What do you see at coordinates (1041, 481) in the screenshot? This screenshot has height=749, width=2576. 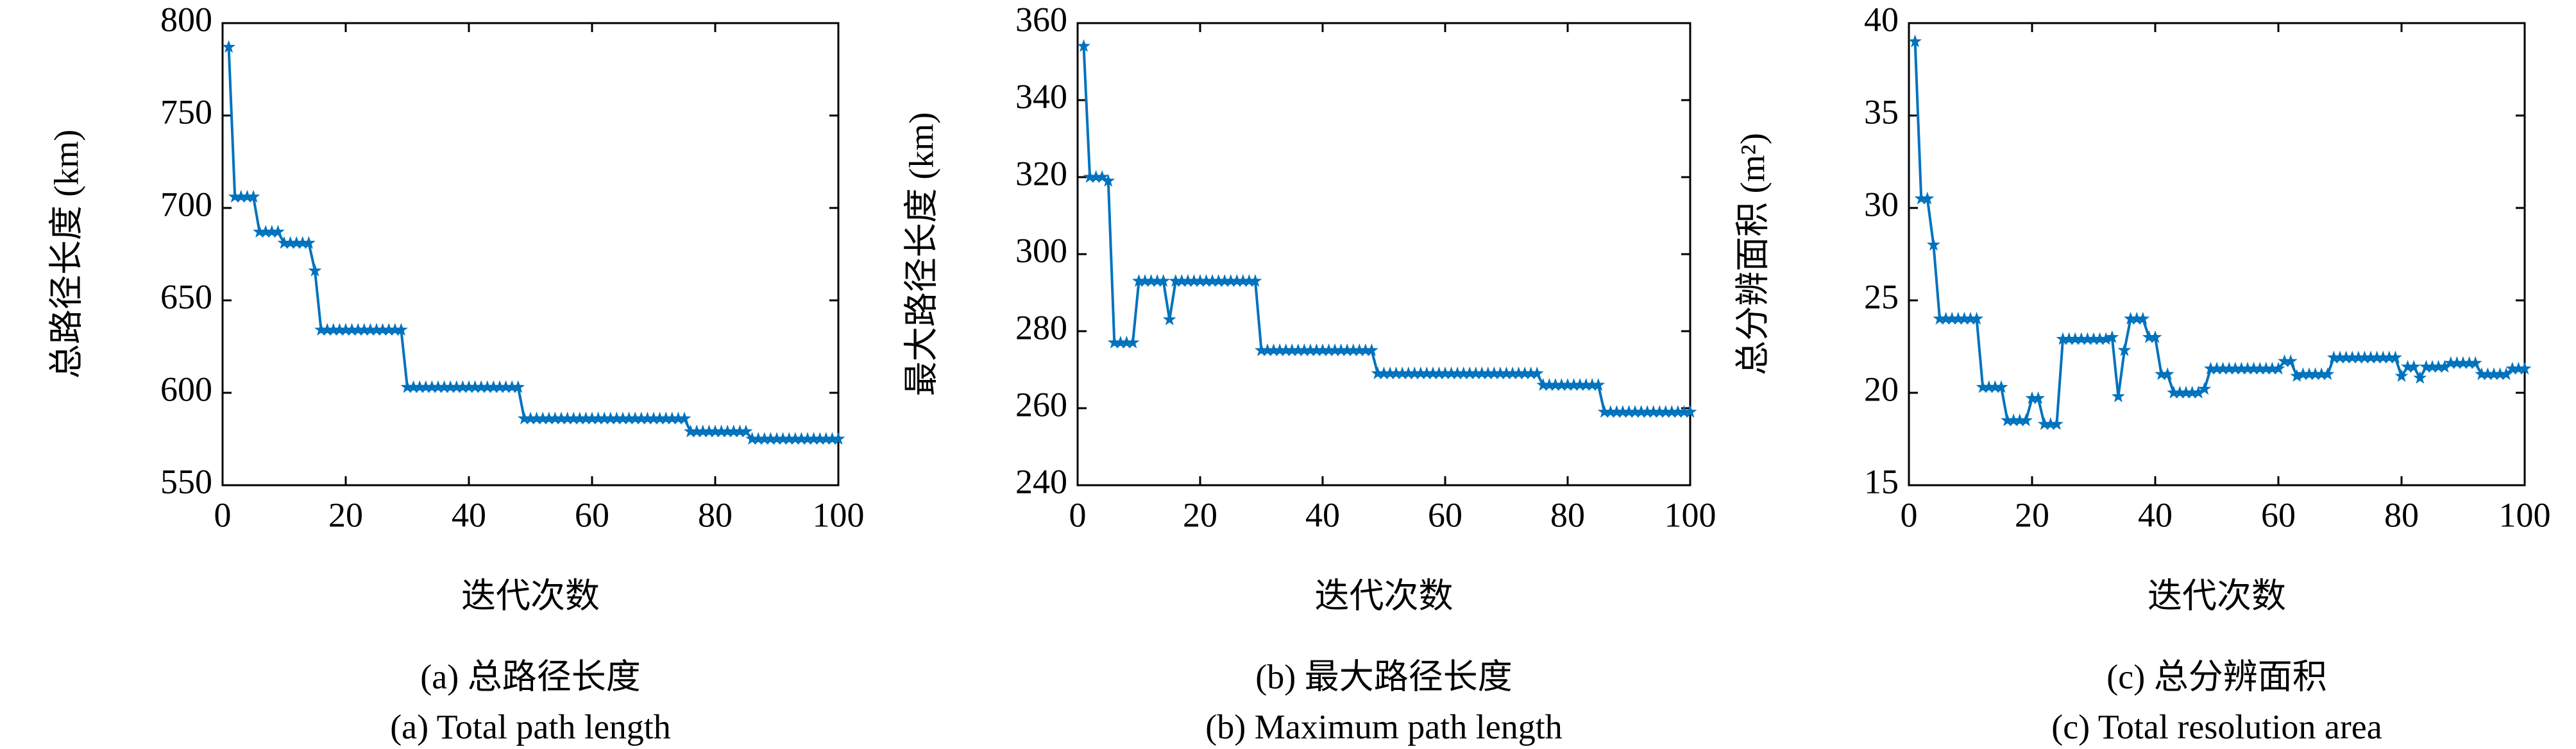 I see `y-tick-label: 240` at bounding box center [1041, 481].